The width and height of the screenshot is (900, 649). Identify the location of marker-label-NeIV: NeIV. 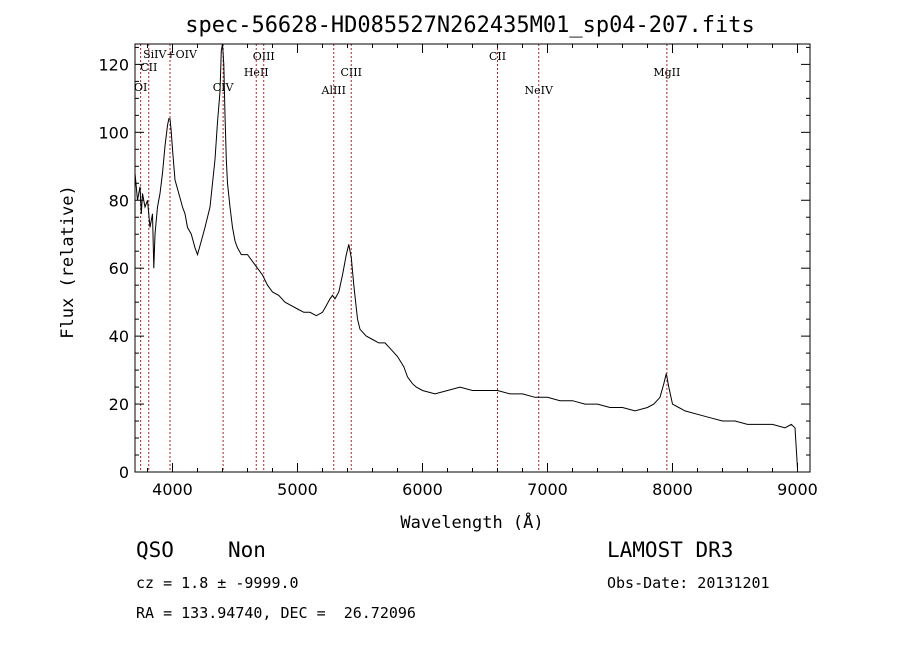
(539, 90).